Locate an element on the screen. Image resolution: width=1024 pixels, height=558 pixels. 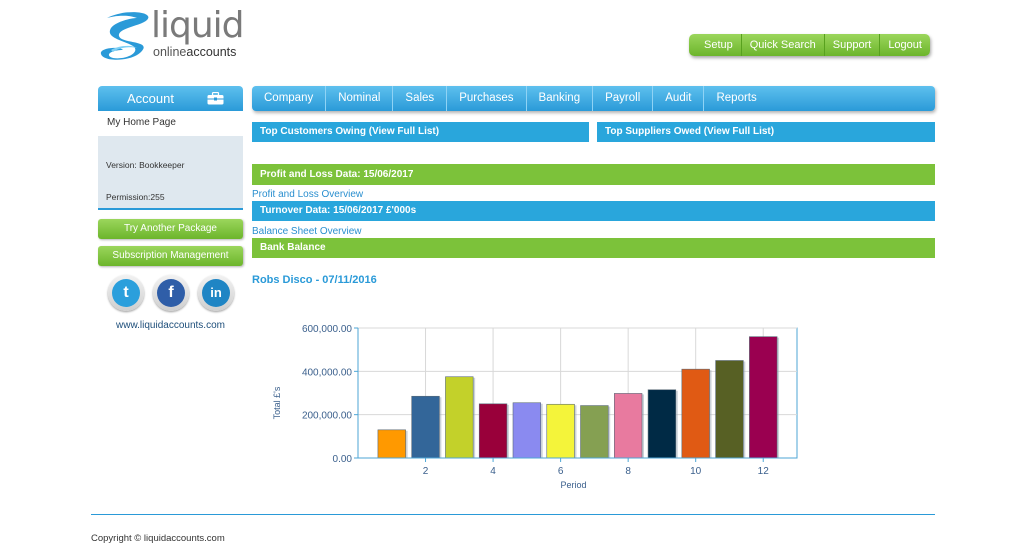
account-info: Version: Bookkeeper Permission:255 is located at coordinates (170, 173).